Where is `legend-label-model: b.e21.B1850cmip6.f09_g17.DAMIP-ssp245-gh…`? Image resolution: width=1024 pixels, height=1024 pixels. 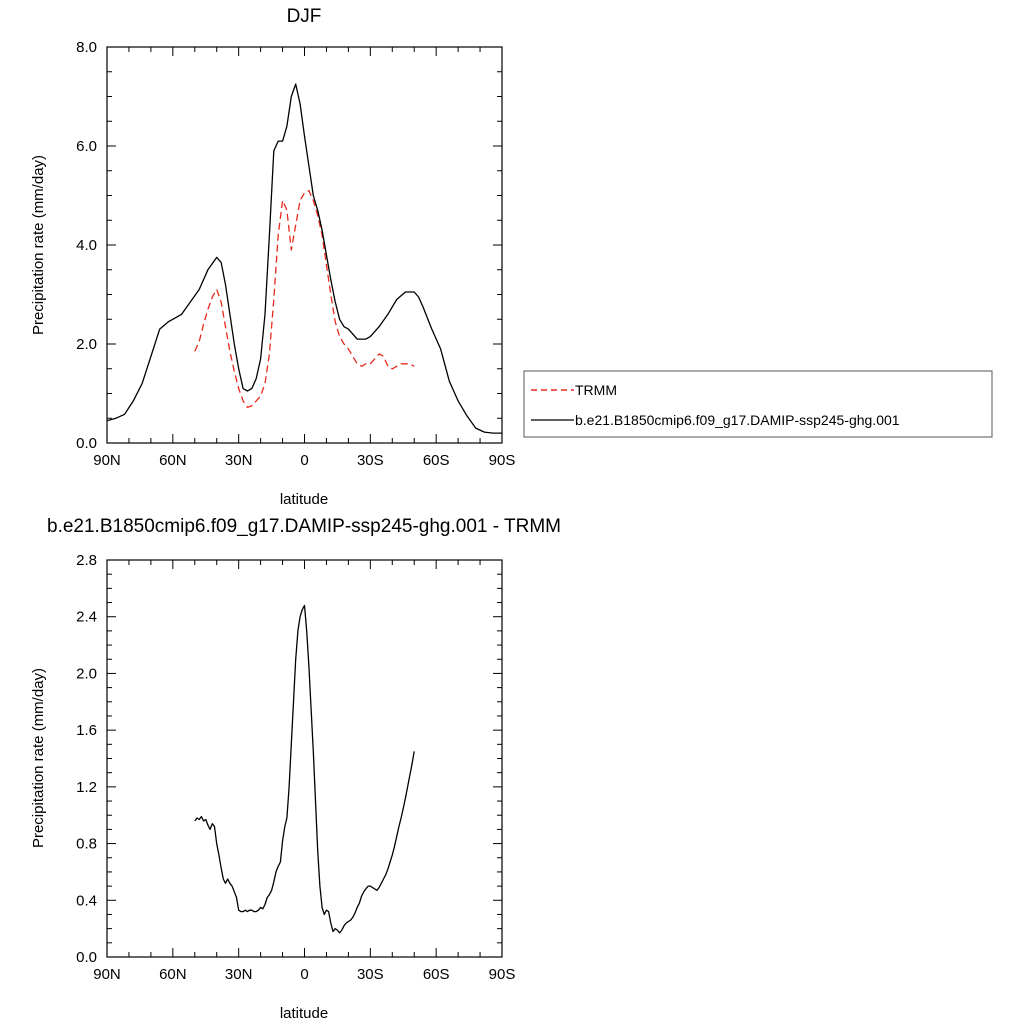 legend-label-model: b.e21.B1850cmip6.f09_g17.DAMIP-ssp245-gh… is located at coordinates (737, 420).